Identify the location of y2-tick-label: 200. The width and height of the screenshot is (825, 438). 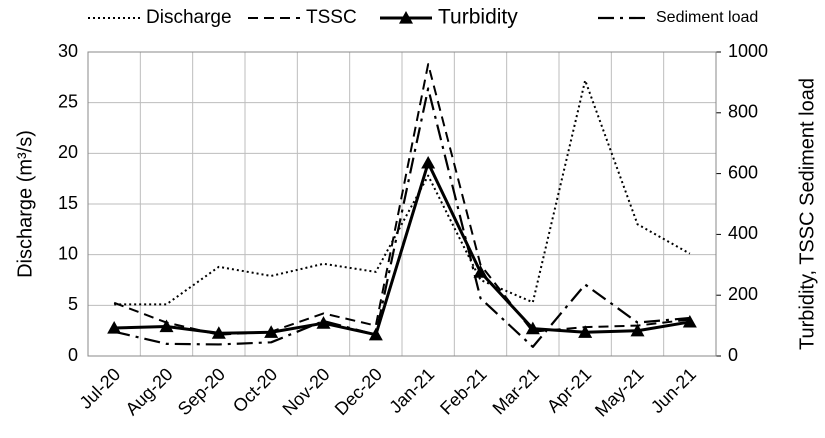
(743, 294).